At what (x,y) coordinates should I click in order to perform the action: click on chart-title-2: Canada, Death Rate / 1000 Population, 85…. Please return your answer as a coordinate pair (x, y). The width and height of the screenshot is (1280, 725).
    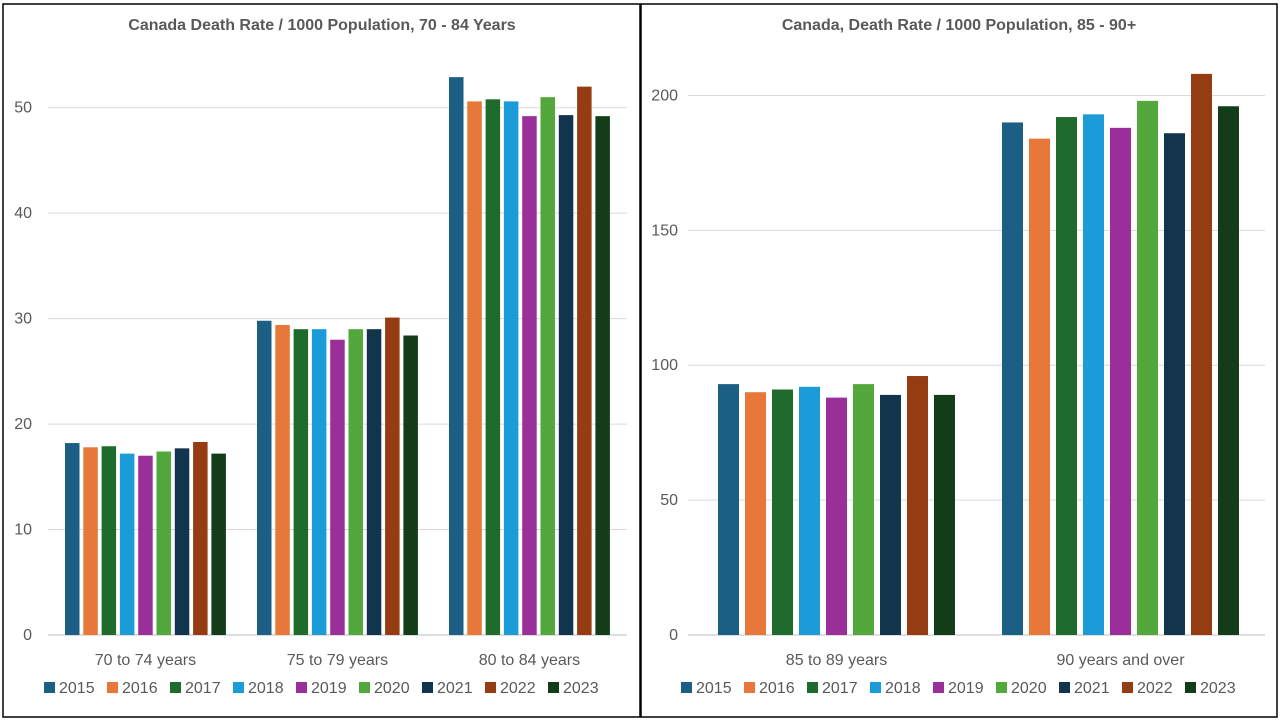
    Looking at the image, I should click on (959, 25).